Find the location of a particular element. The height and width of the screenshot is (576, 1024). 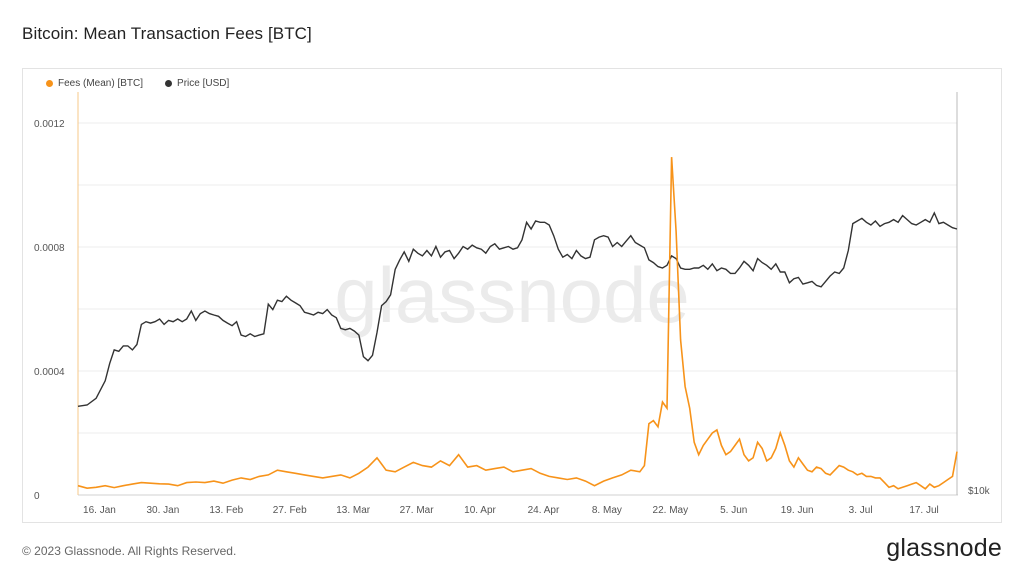

y-right-tick-label: $10k is located at coordinates (979, 491).